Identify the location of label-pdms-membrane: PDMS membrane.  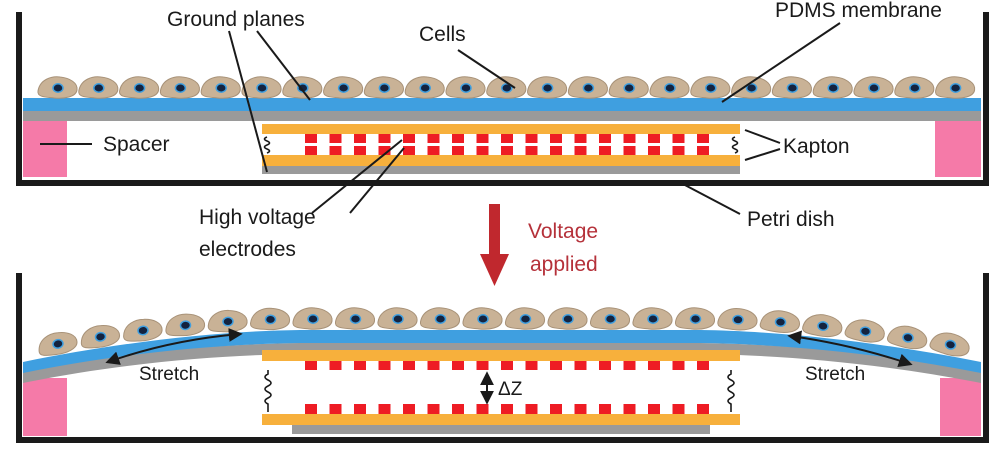
(858, 11).